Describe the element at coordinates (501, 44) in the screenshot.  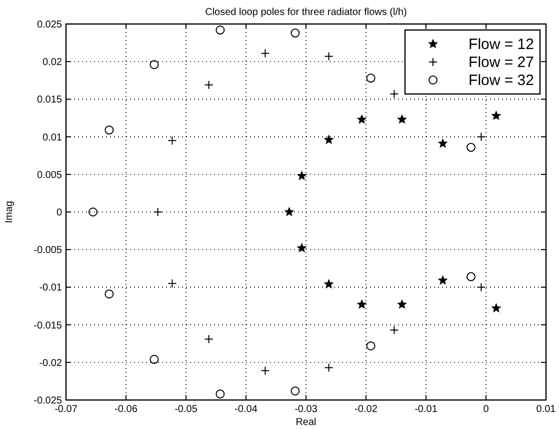
I see `legend-label: Flow = 12` at that location.